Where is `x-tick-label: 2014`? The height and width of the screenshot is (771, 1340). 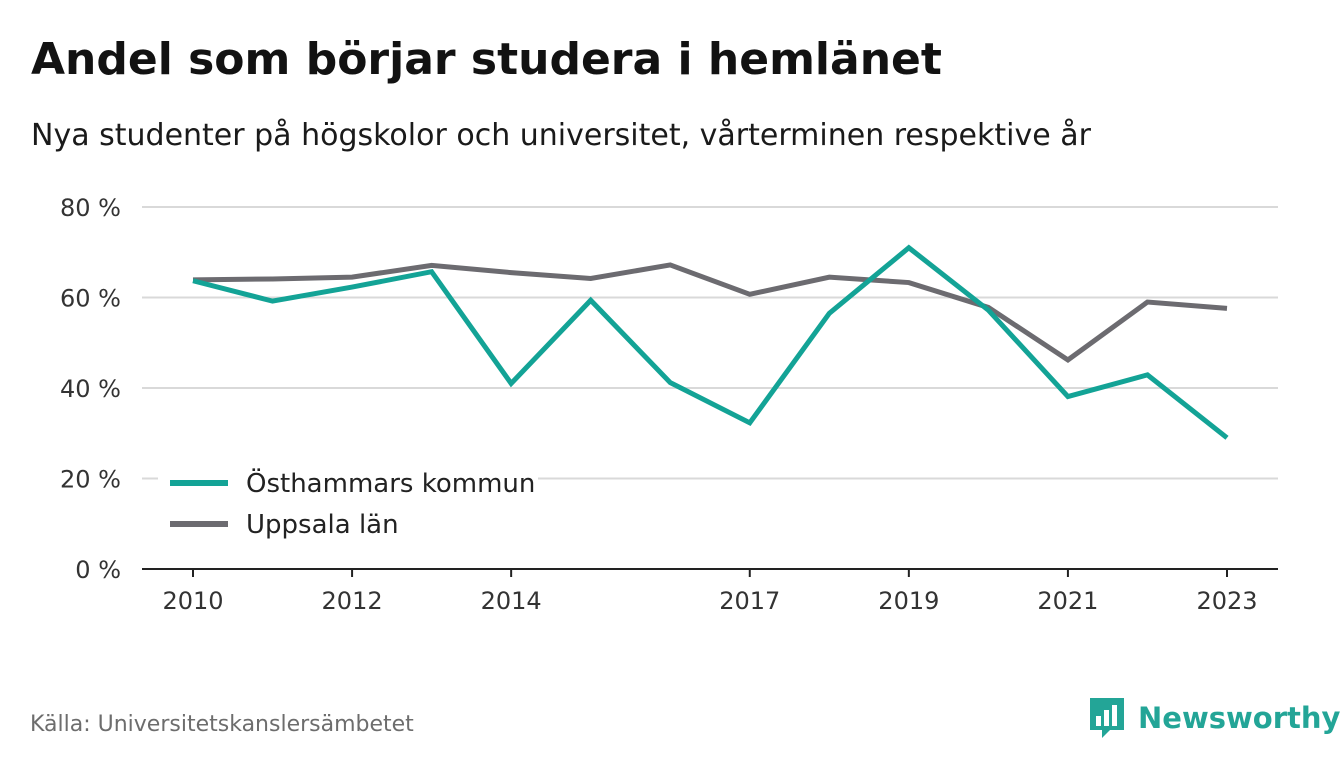 x-tick-label: 2014 is located at coordinates (511, 601).